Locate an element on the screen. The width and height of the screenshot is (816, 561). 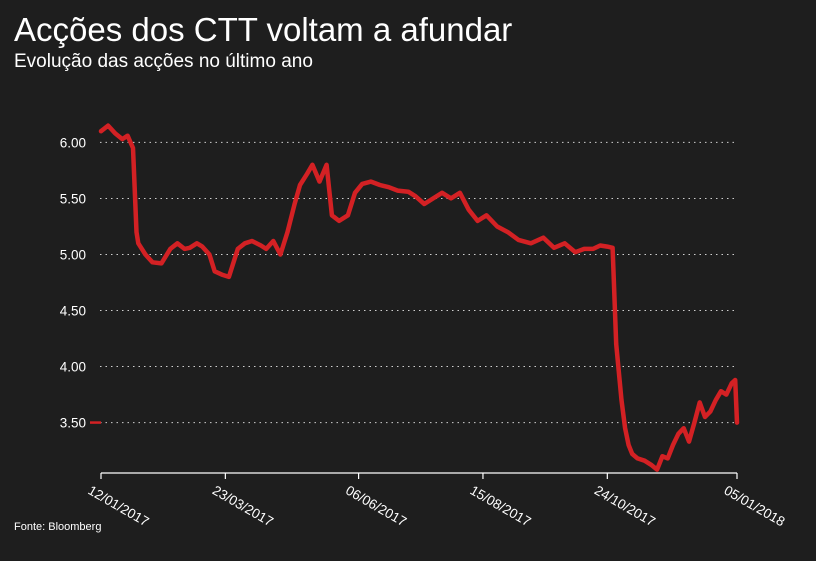
chart-subtitle: Evolução das acções no último ano is located at coordinates (163, 61).